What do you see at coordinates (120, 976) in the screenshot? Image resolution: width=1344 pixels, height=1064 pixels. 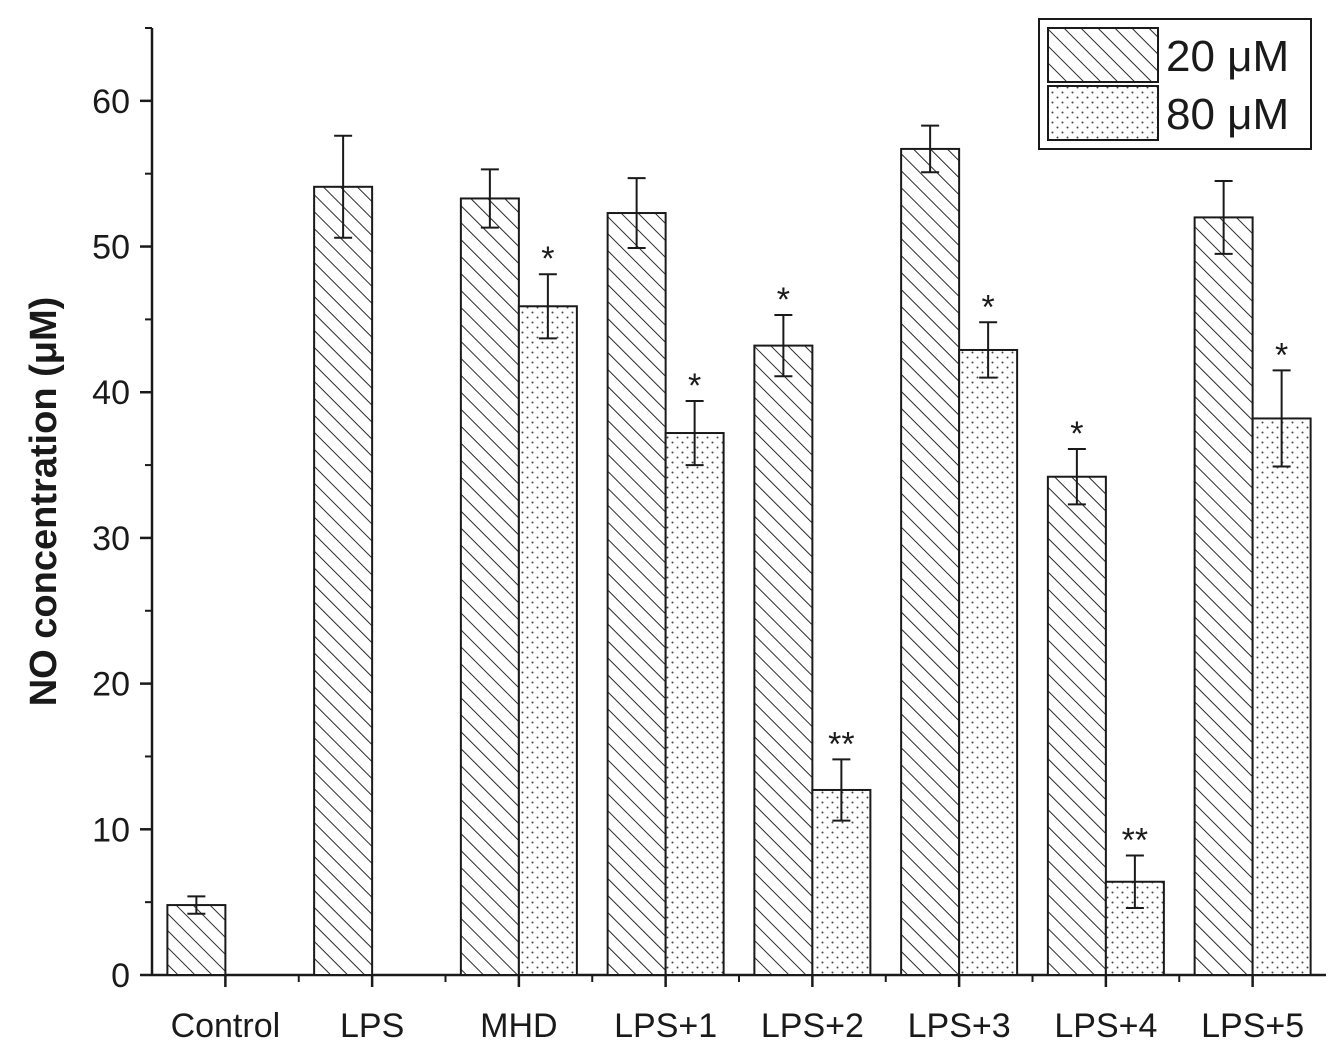 I see `y-tick-label: 0` at bounding box center [120, 976].